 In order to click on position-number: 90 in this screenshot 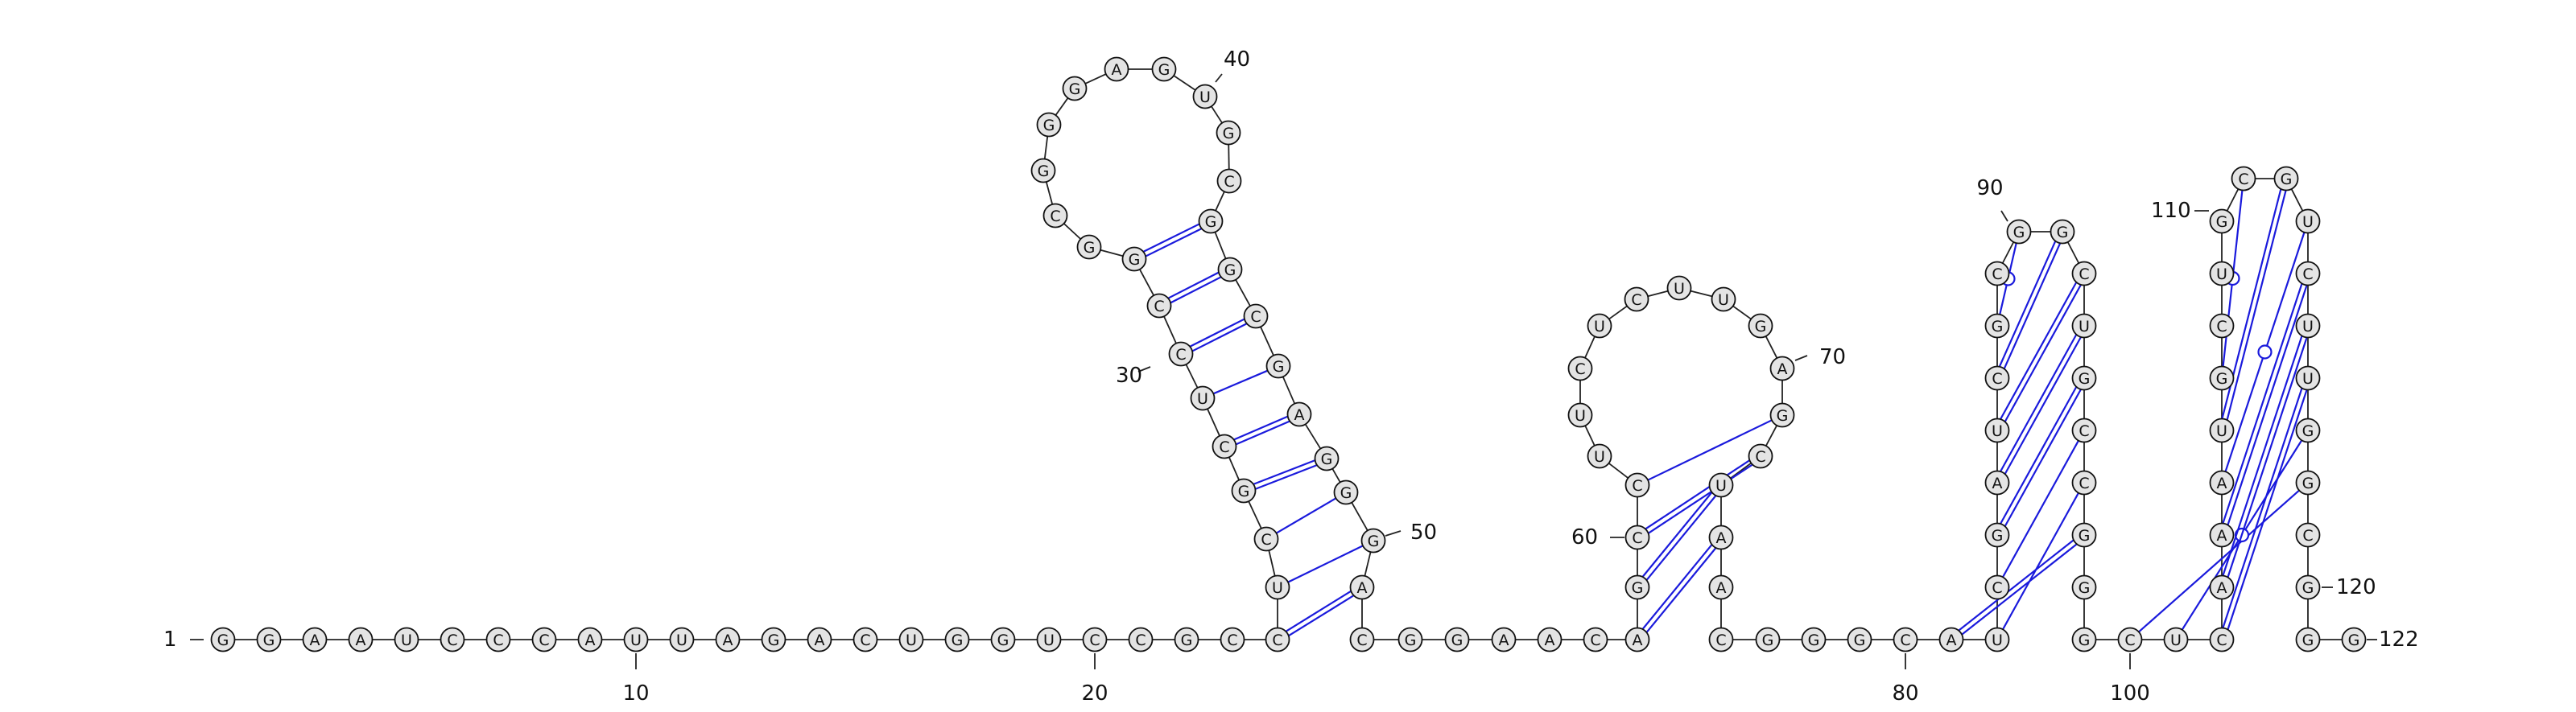, I will do `click(1989, 188)`.